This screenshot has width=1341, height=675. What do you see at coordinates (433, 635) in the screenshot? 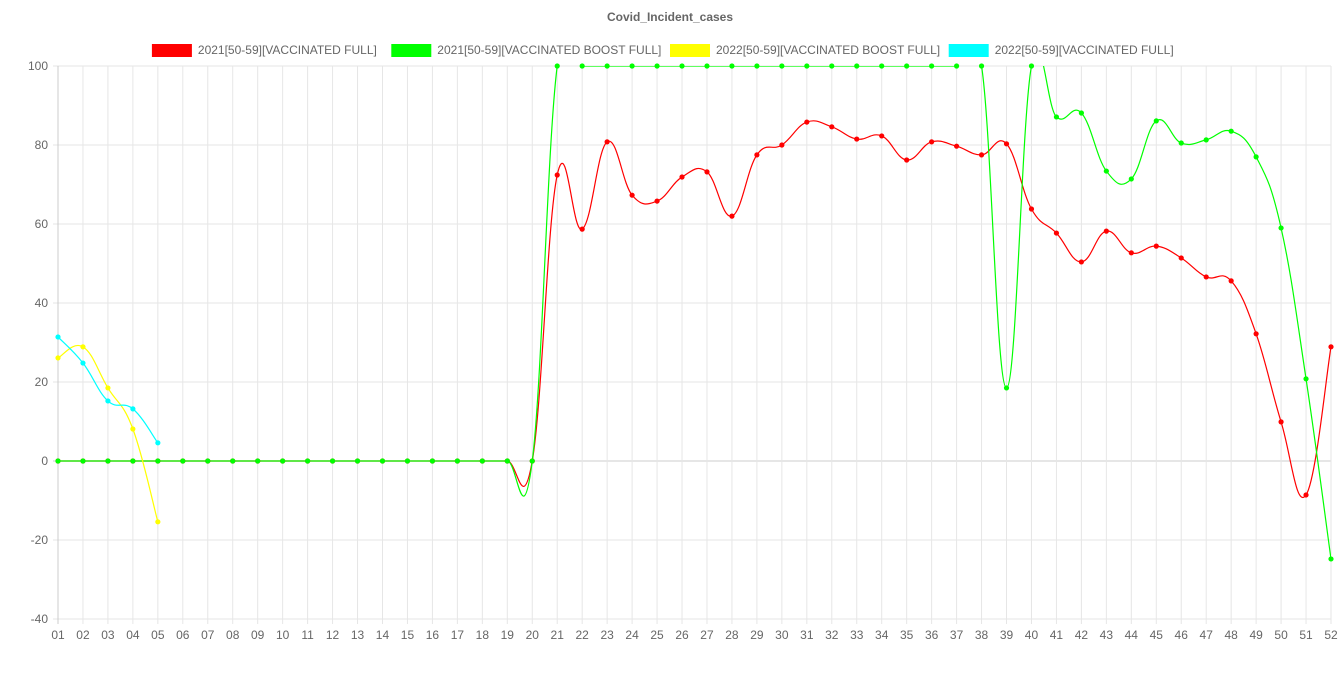
I see `x-tick-label: 16` at bounding box center [433, 635].